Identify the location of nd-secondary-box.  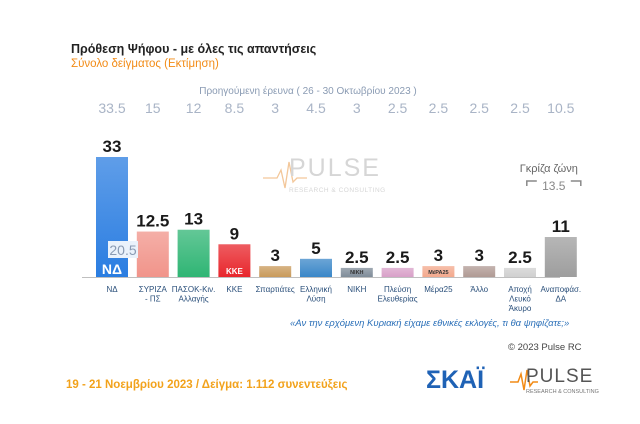
(123, 249).